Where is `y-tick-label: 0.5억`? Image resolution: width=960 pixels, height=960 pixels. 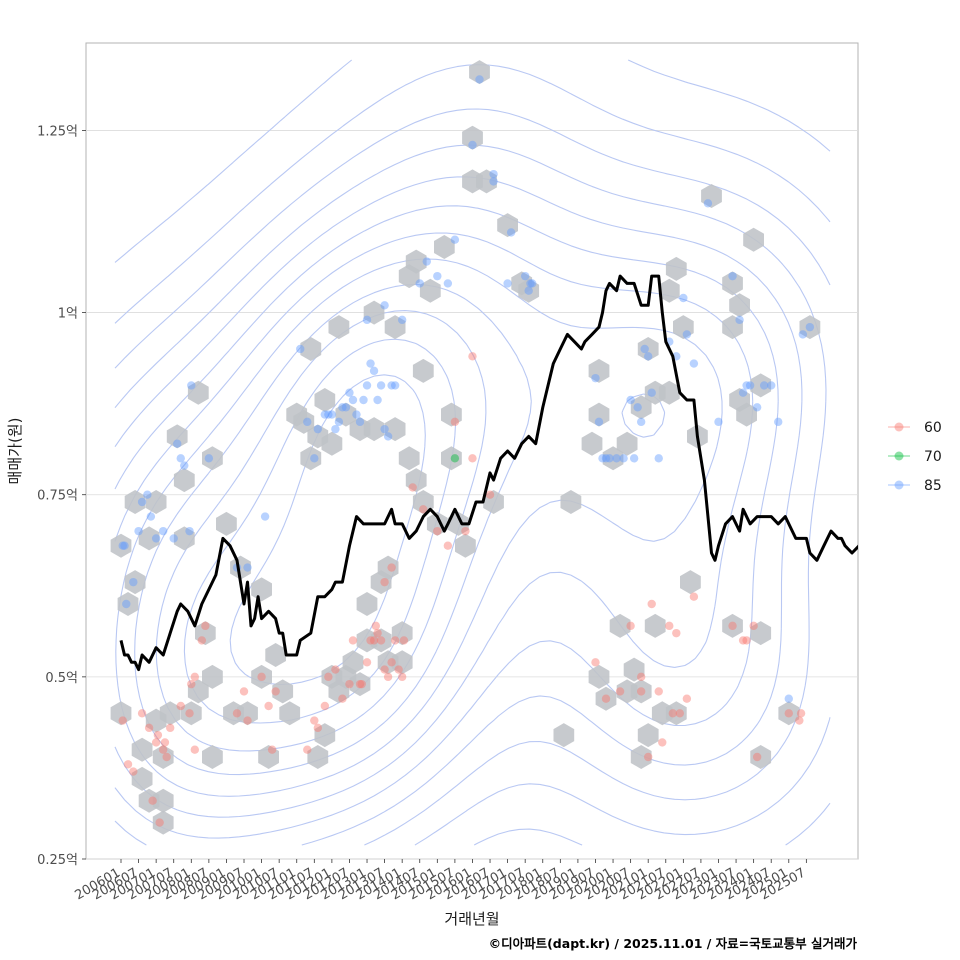 y-tick-label: 0.5억 is located at coordinates (61, 678).